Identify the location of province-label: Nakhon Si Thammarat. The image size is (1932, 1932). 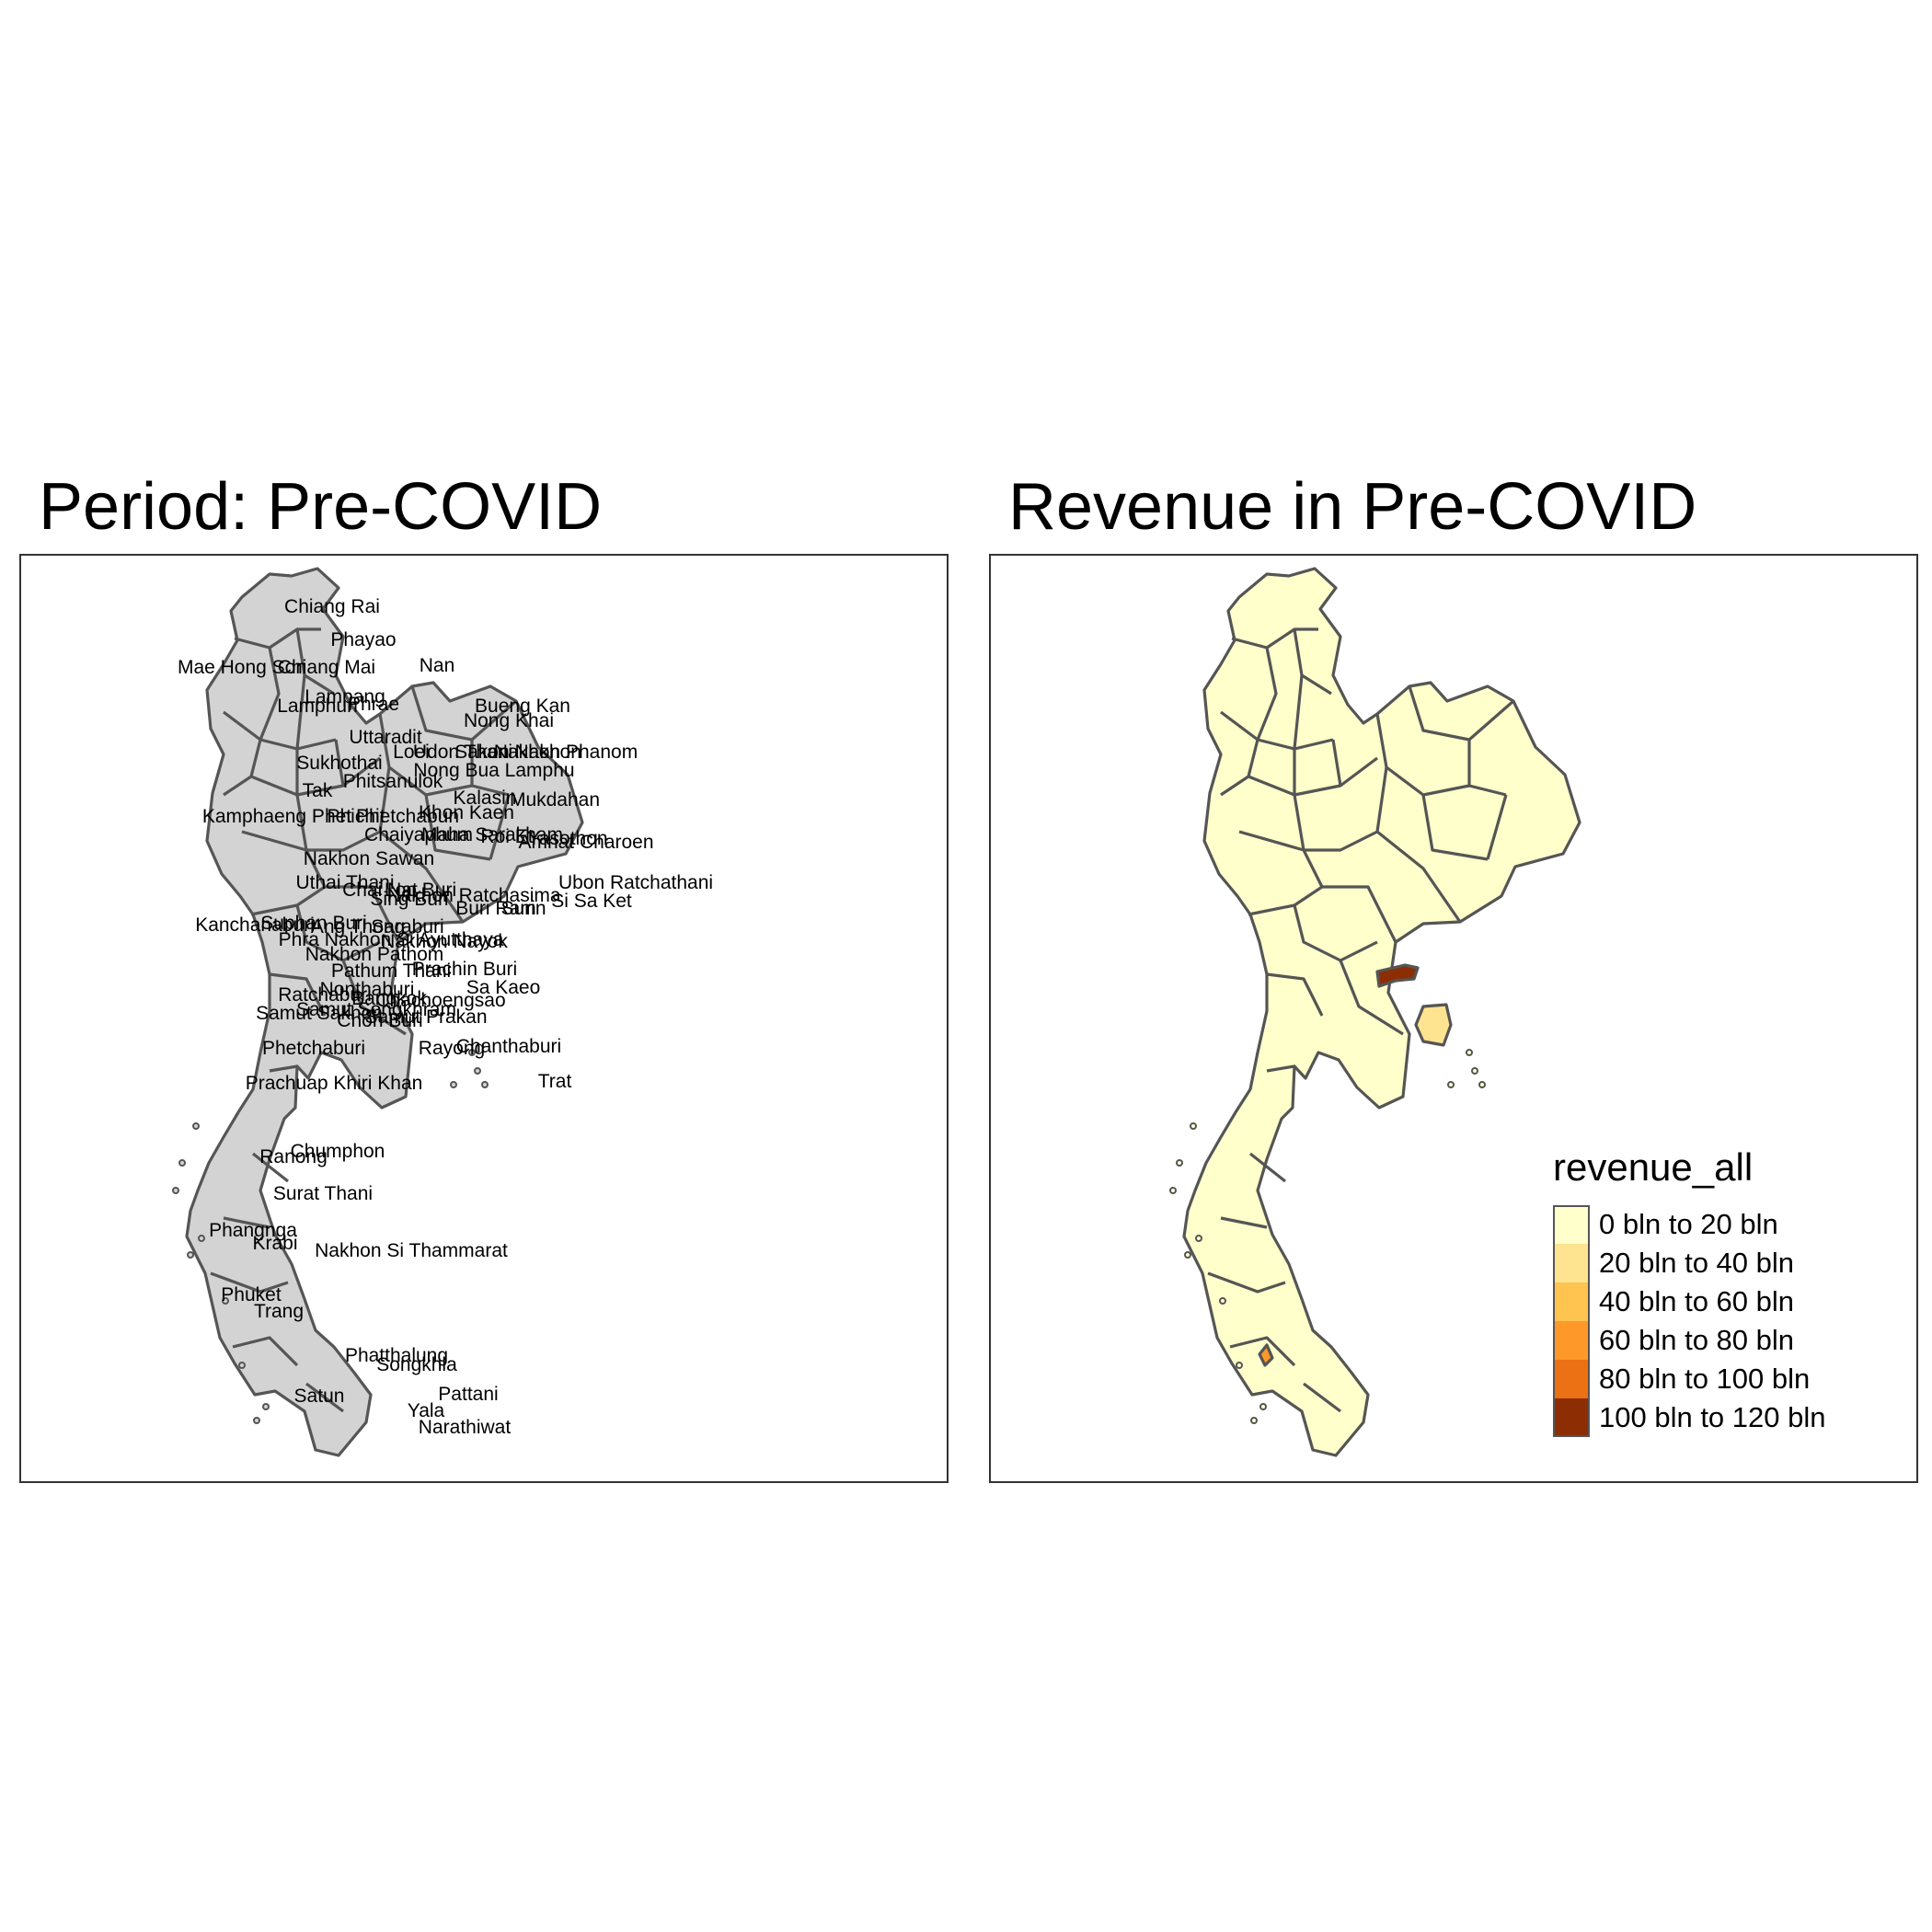
(411, 1250).